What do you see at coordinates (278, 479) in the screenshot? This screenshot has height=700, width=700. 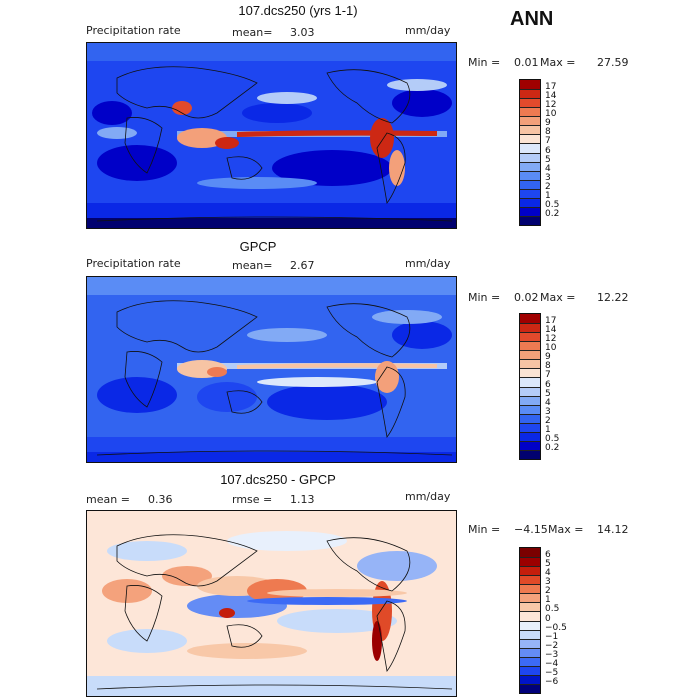 I see `panel-diff-title: 107.dcs250 - GPCP` at bounding box center [278, 479].